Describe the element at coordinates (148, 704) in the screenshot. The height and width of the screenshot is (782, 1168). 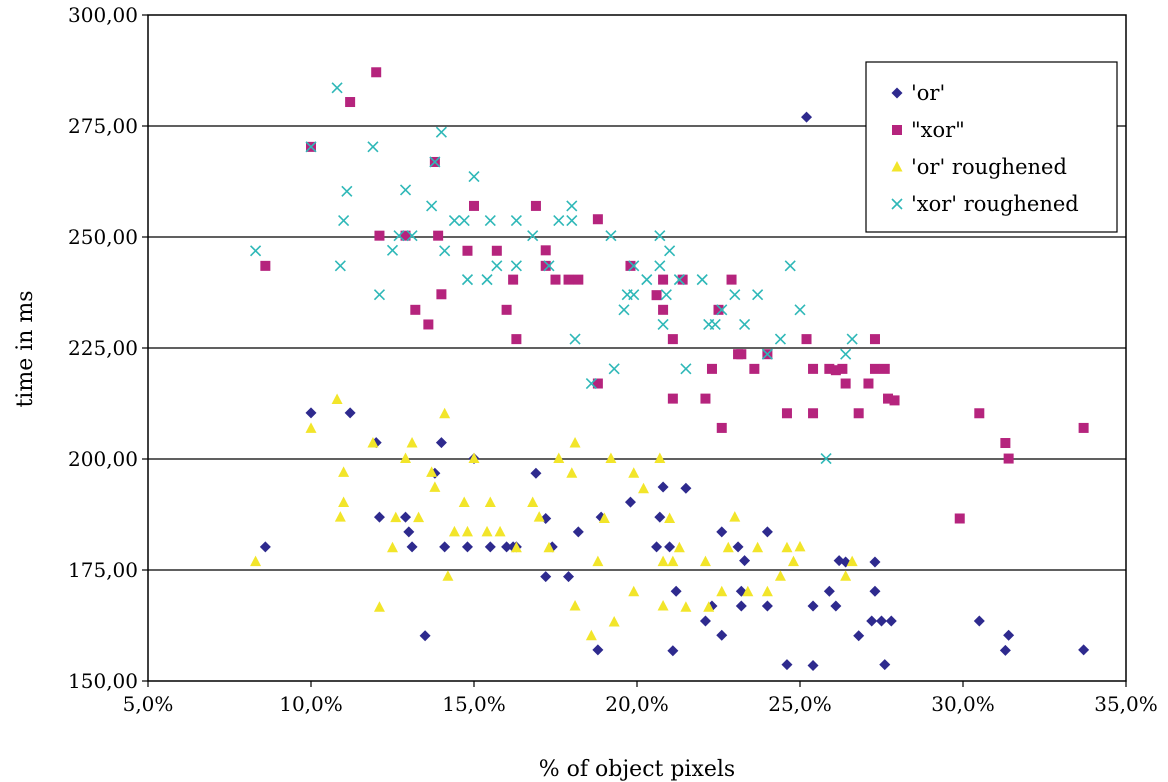
I see `x-tick-label: 5,0%` at that location.